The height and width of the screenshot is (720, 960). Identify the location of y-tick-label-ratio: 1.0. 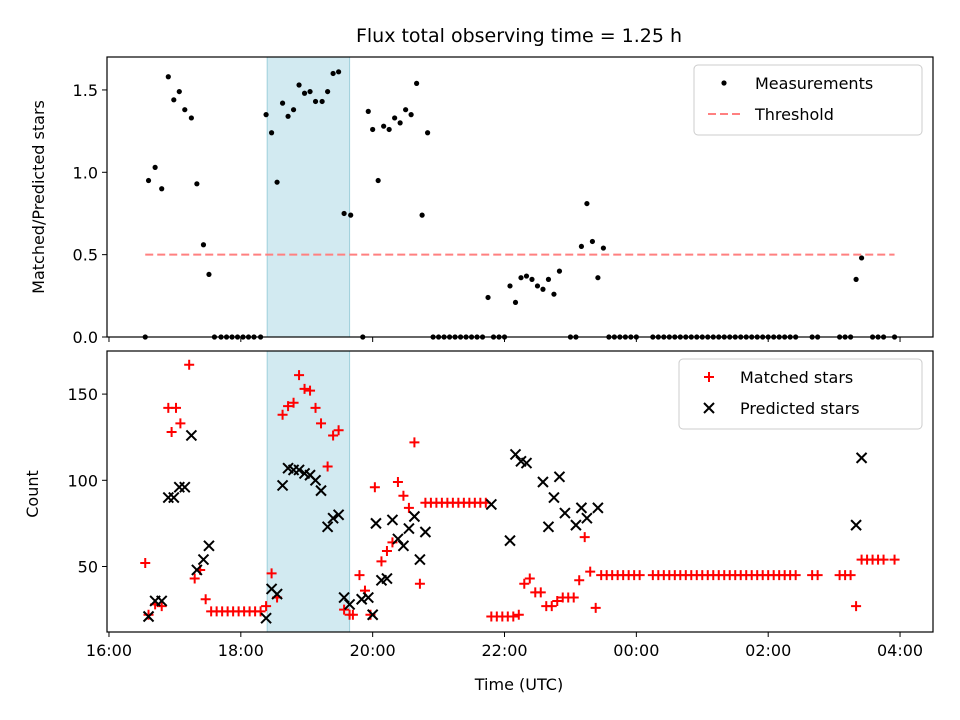
(85, 172).